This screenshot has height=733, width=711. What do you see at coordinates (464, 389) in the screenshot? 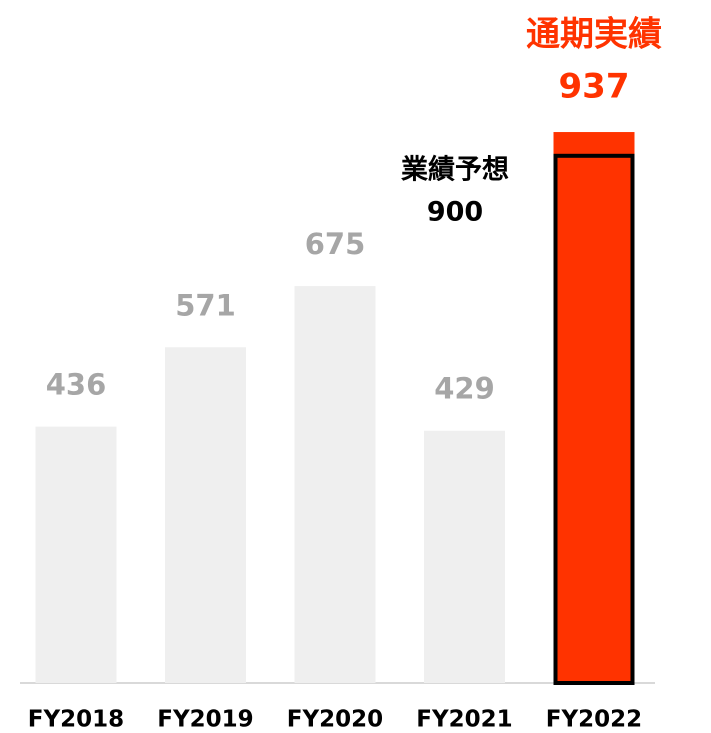
I see `value-label: 429` at bounding box center [464, 389].